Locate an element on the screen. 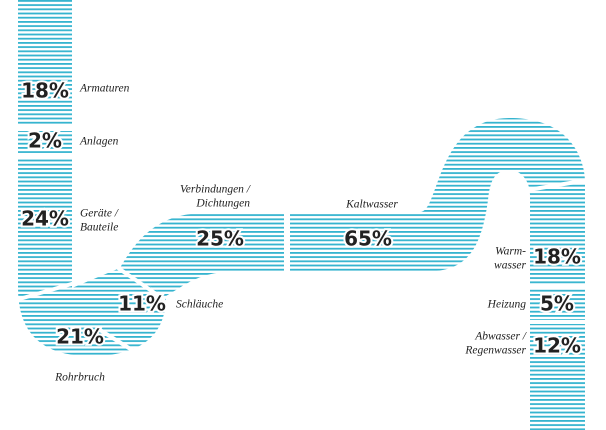  percent: 5% is located at coordinates (557, 304).